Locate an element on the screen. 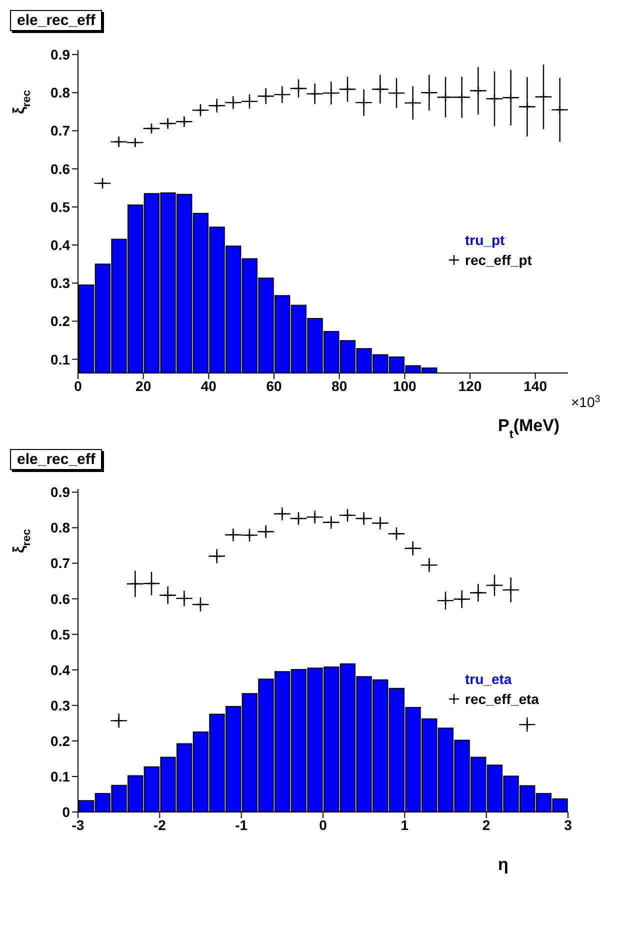 This screenshot has width=618, height=931. x-tick-label: 20 is located at coordinates (144, 386).